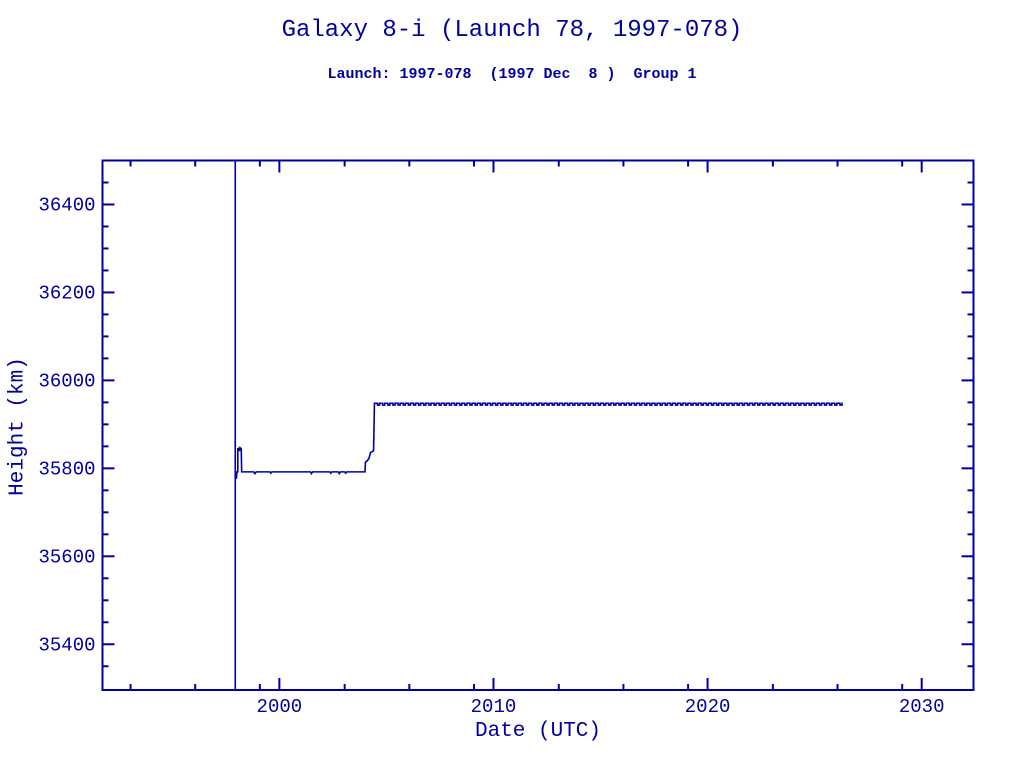 This screenshot has height=768, width=1024. What do you see at coordinates (66, 645) in the screenshot?
I see `y-tick-label: 35400` at bounding box center [66, 645].